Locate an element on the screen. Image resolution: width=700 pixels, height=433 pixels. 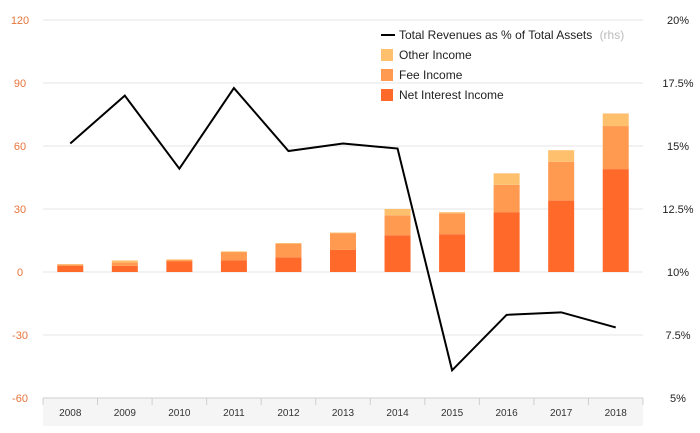
bar-other-income-2017 is located at coordinates (561, 156).